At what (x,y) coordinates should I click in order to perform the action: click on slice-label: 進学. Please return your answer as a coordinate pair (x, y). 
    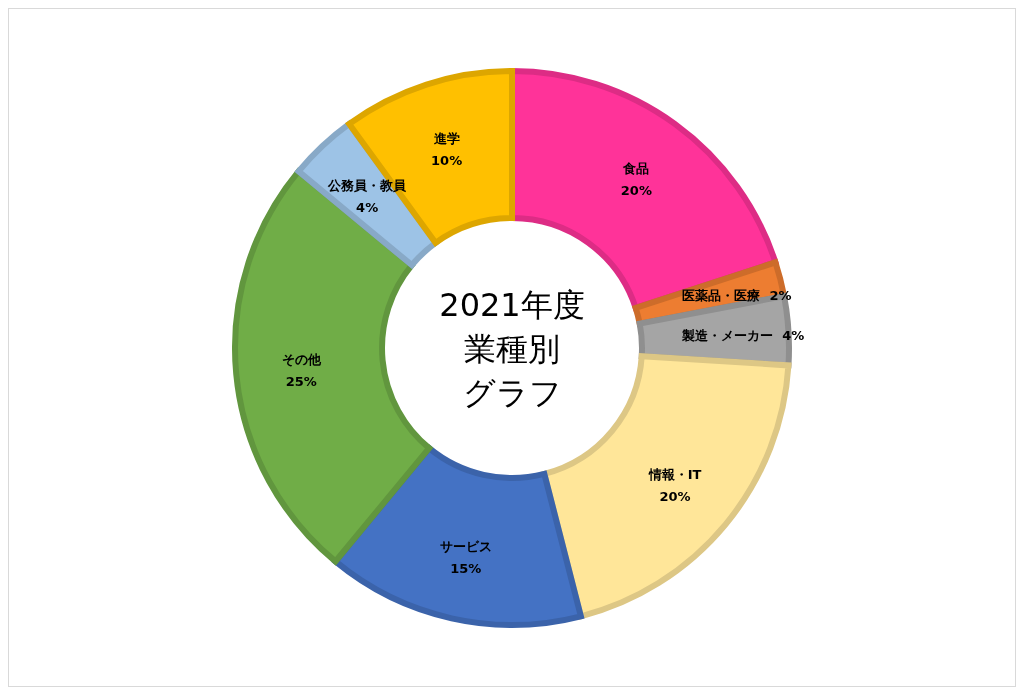
    Looking at the image, I should click on (446, 138).